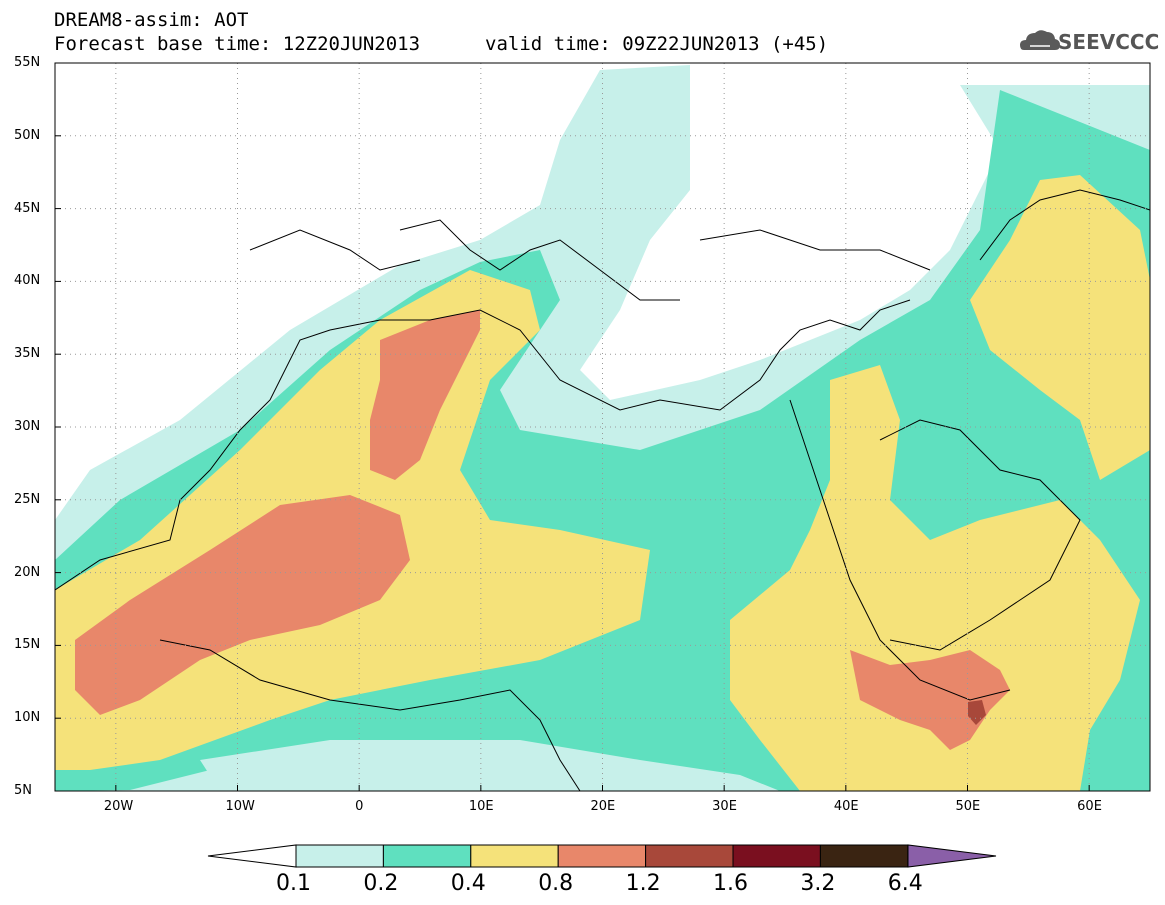  What do you see at coordinates (27, 645) in the screenshot?
I see `lat-label: 15N` at bounding box center [27, 645].